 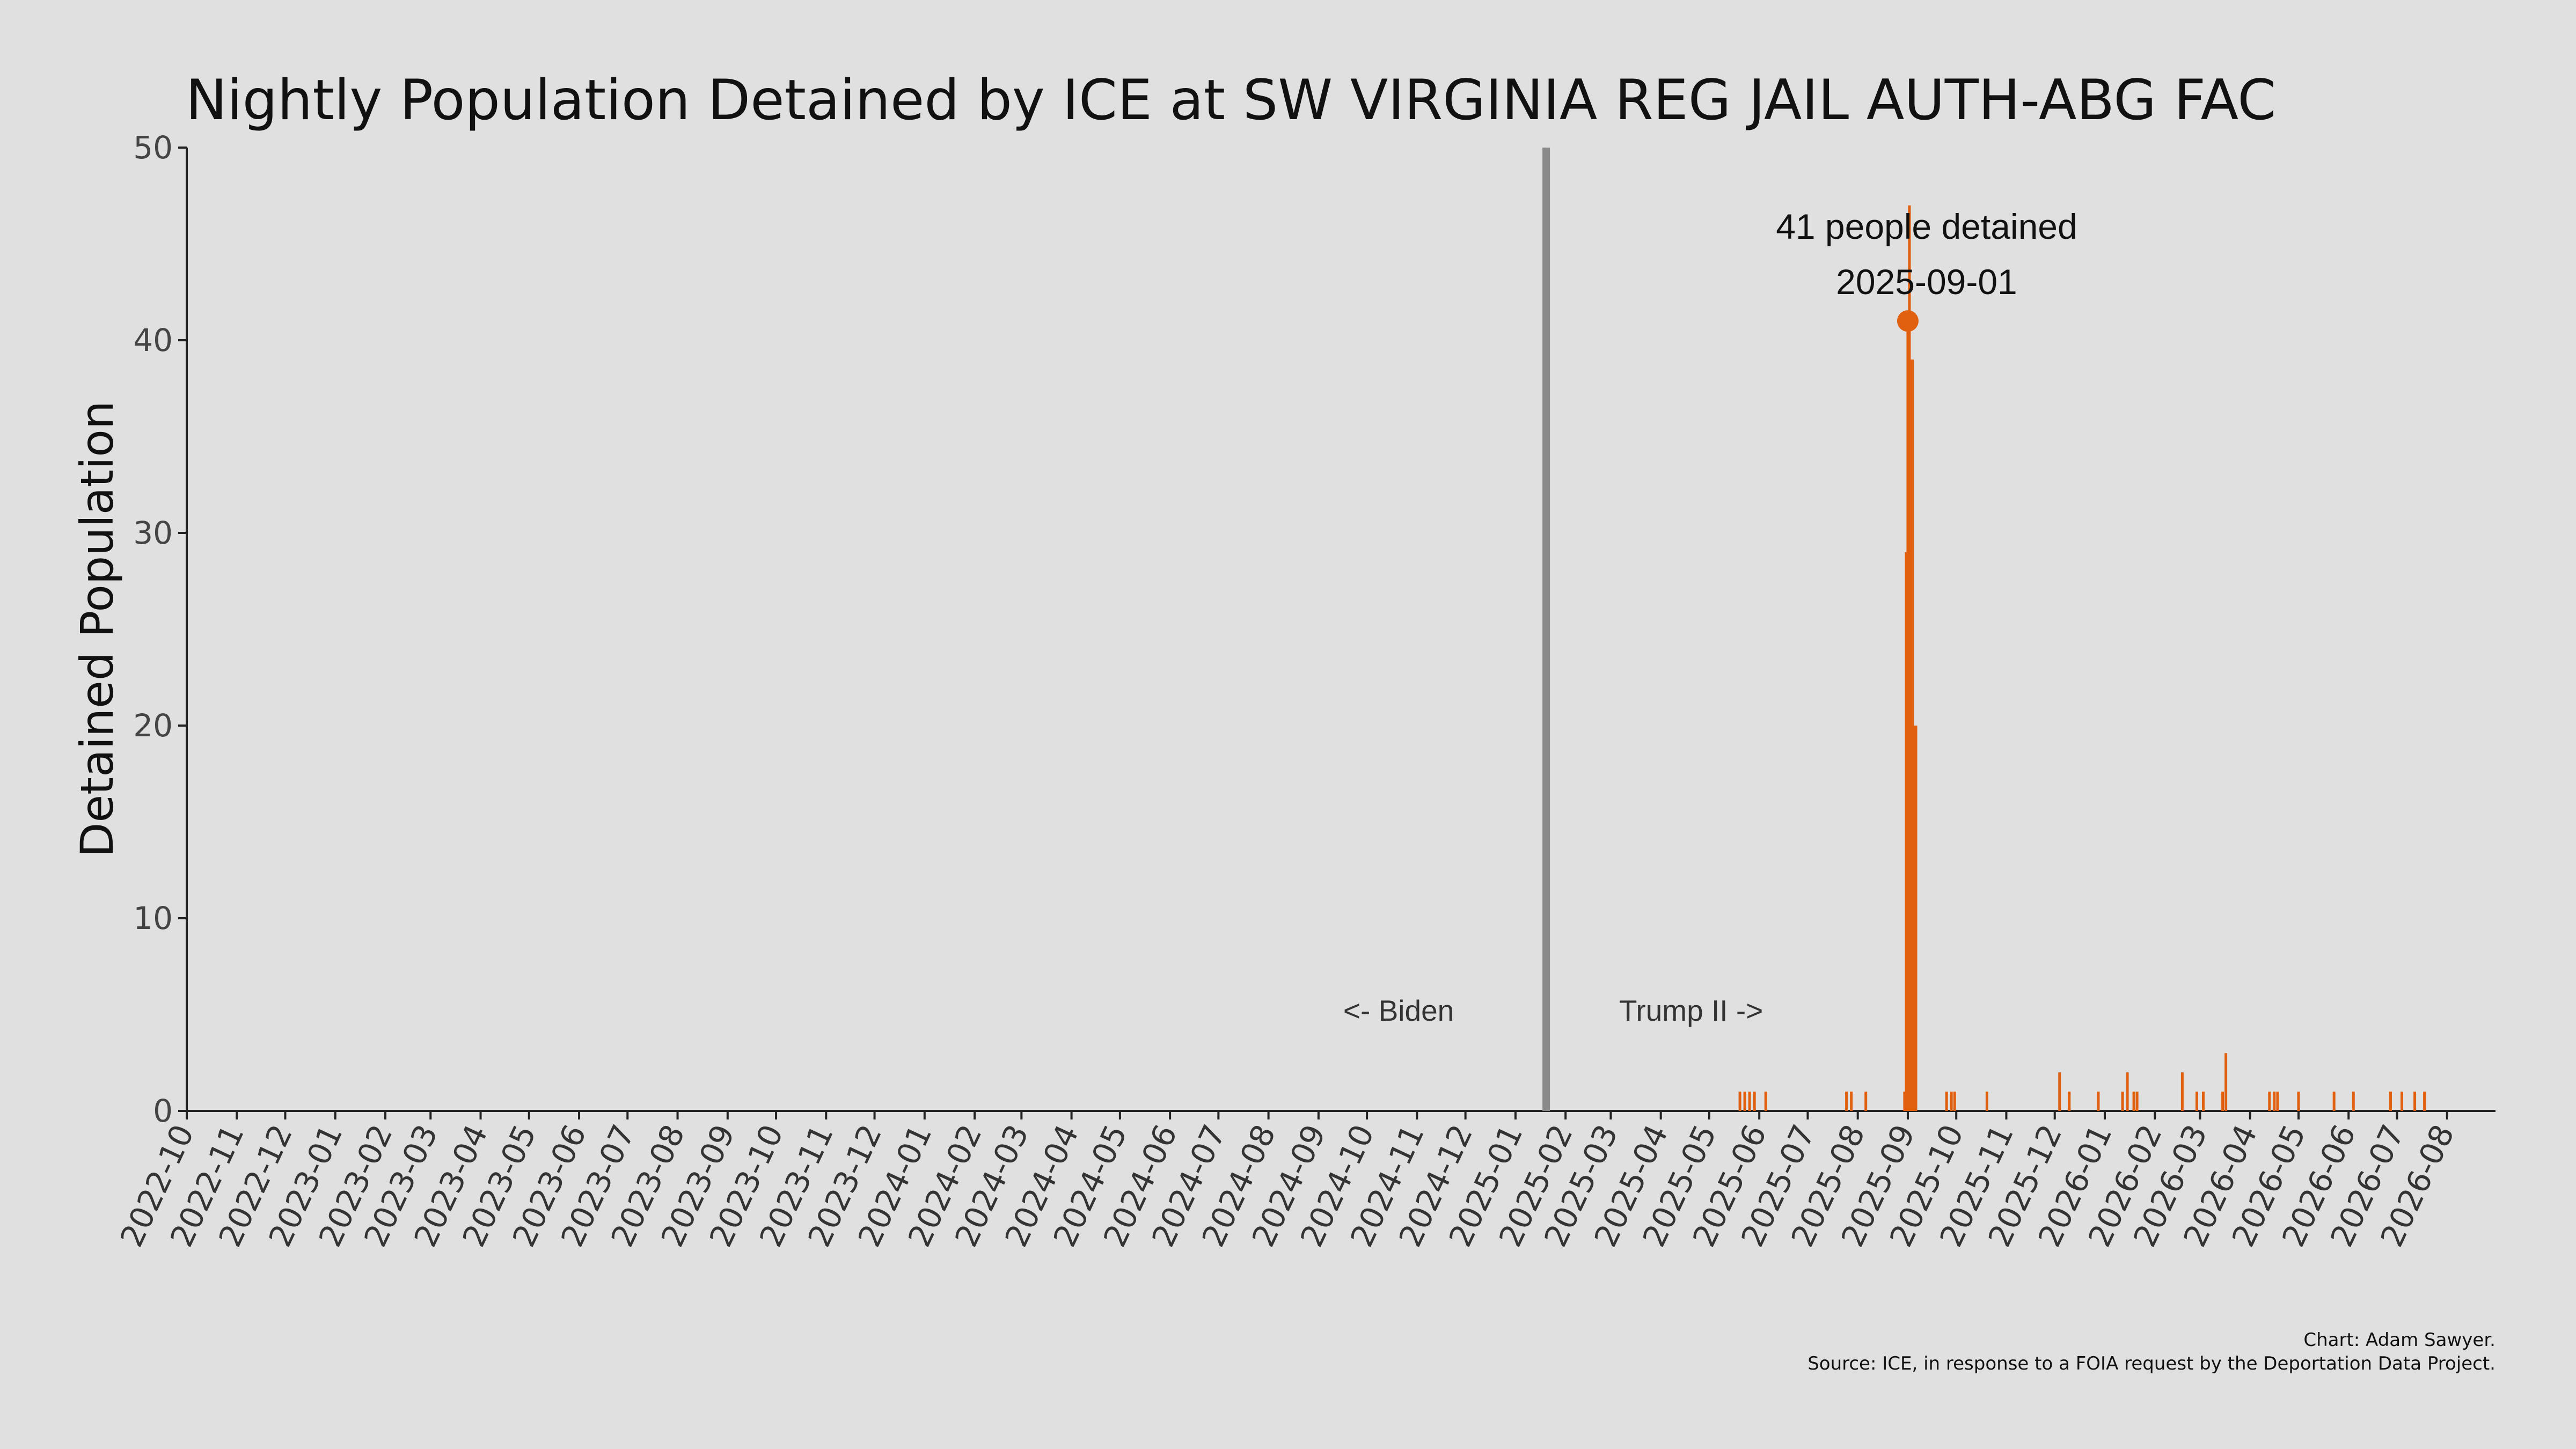 What do you see at coordinates (153, 147) in the screenshot?
I see `y-tick-label: 50` at bounding box center [153, 147].